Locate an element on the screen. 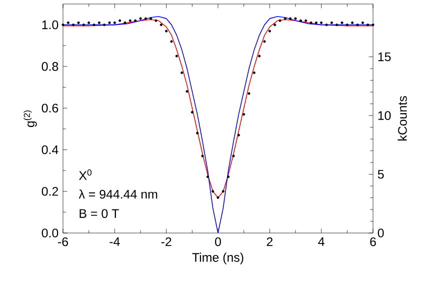  annotation: X$^{0}$ is located at coordinates (85, 174).